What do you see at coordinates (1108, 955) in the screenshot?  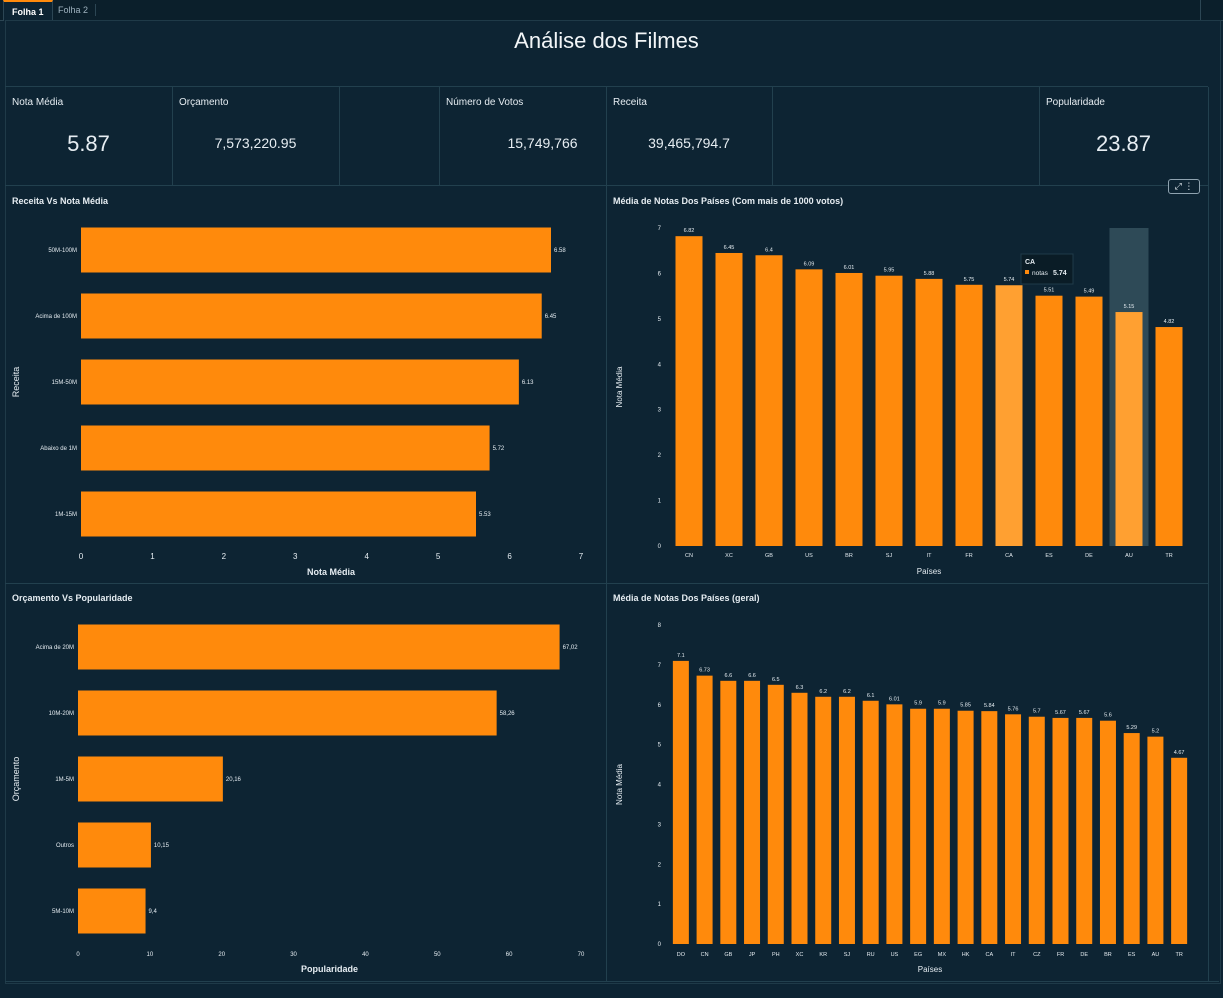 I see `category-label: BR` at bounding box center [1108, 955].